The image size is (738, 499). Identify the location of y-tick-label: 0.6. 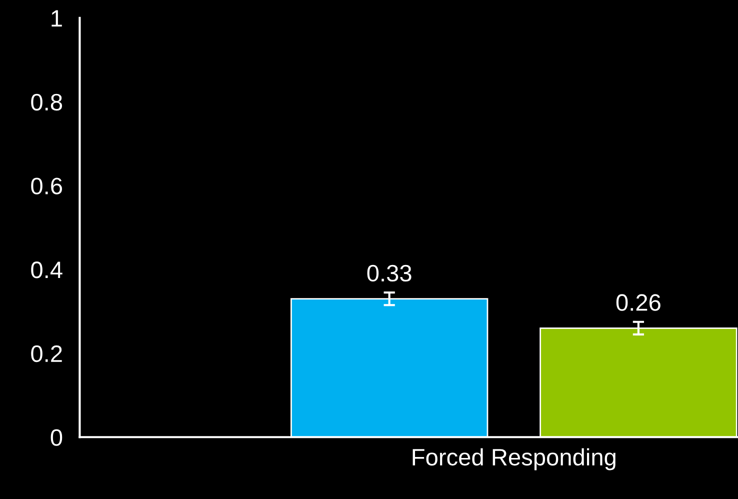
(46, 186).